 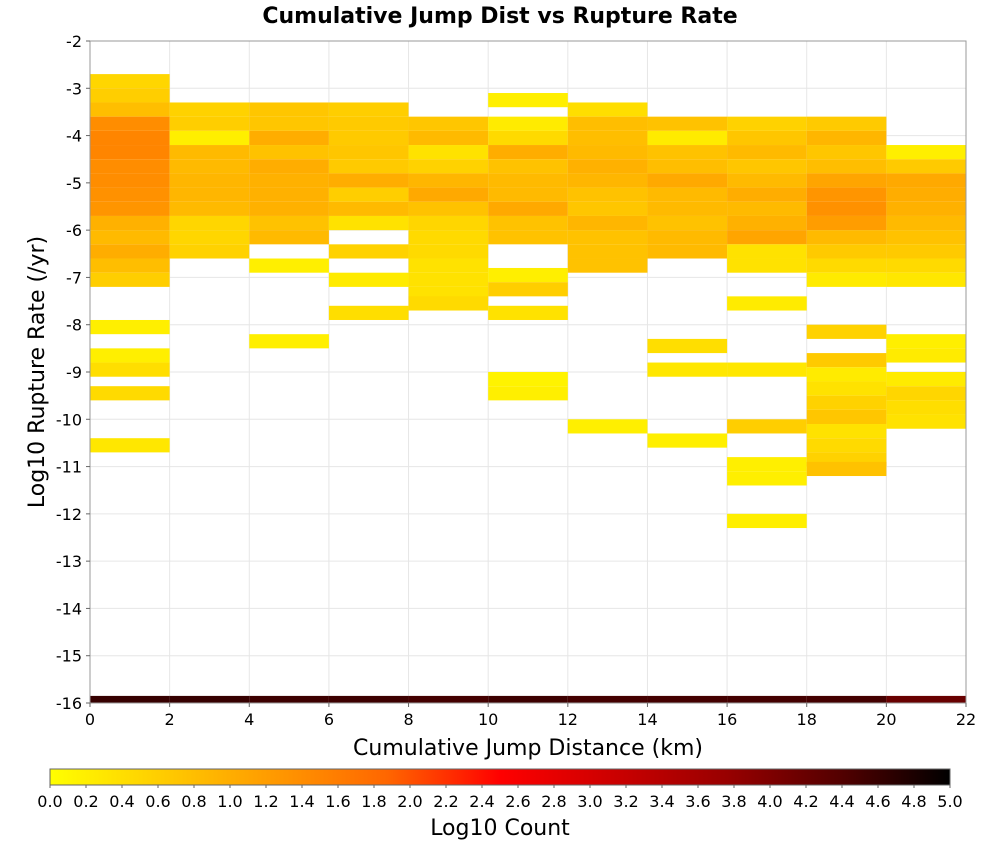 What do you see at coordinates (74, 325) in the screenshot?
I see `y-tick-label: -8` at bounding box center [74, 325].